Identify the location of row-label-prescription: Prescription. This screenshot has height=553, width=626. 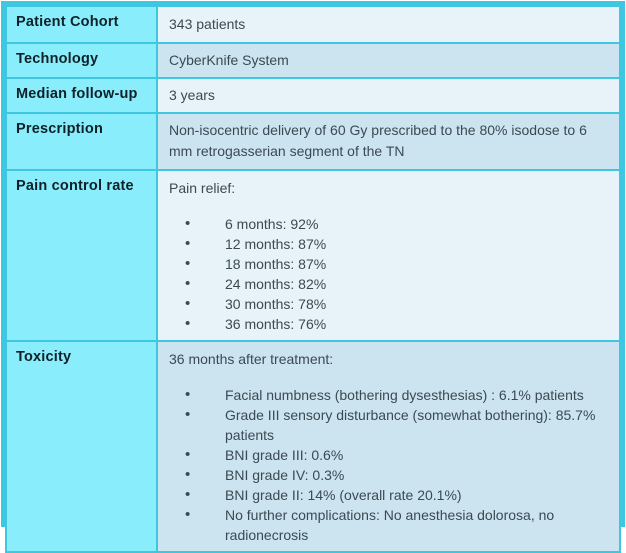
(81, 141).